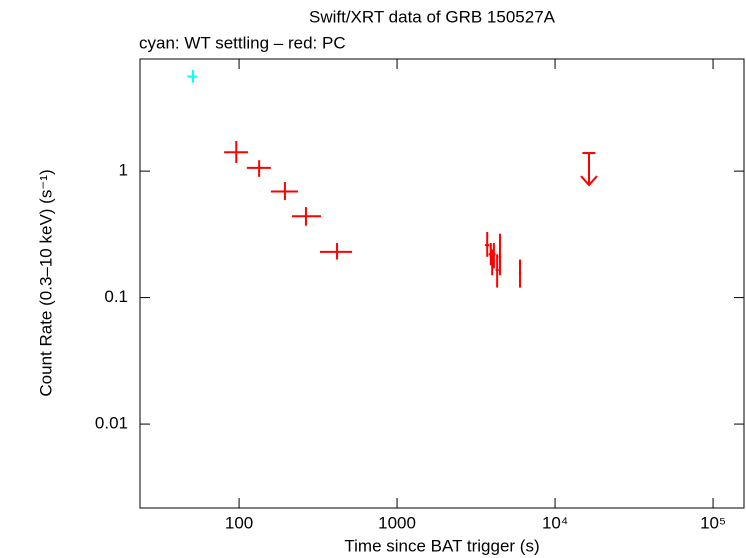 The width and height of the screenshot is (746, 558). What do you see at coordinates (441, 545) in the screenshot?
I see `x-axis-label: Time since BAT trigger (s)` at bounding box center [441, 545].